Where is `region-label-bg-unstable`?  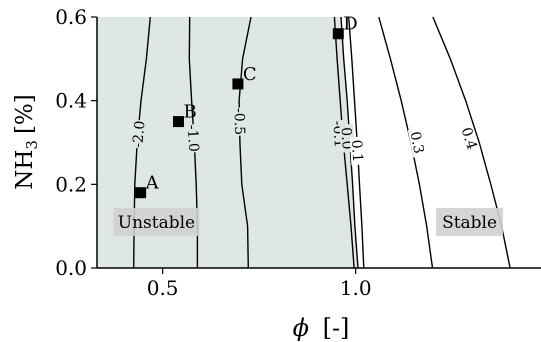 region-label-bg-unstable is located at coordinates (156, 221).